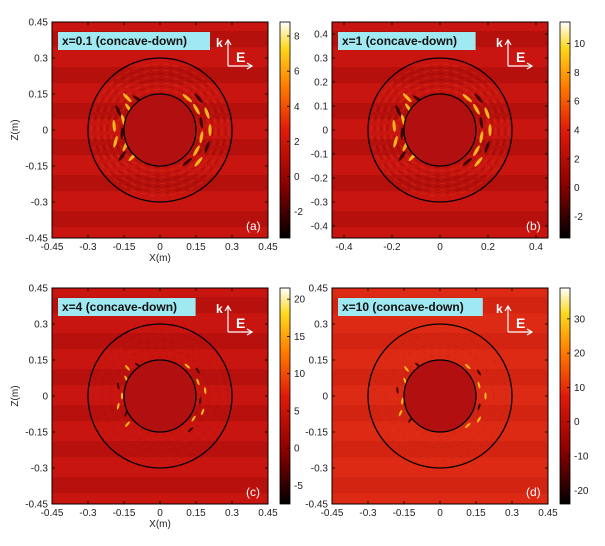 This screenshot has height=546, width=605. I want to click on colorbar-gradient, so click(565, 396).